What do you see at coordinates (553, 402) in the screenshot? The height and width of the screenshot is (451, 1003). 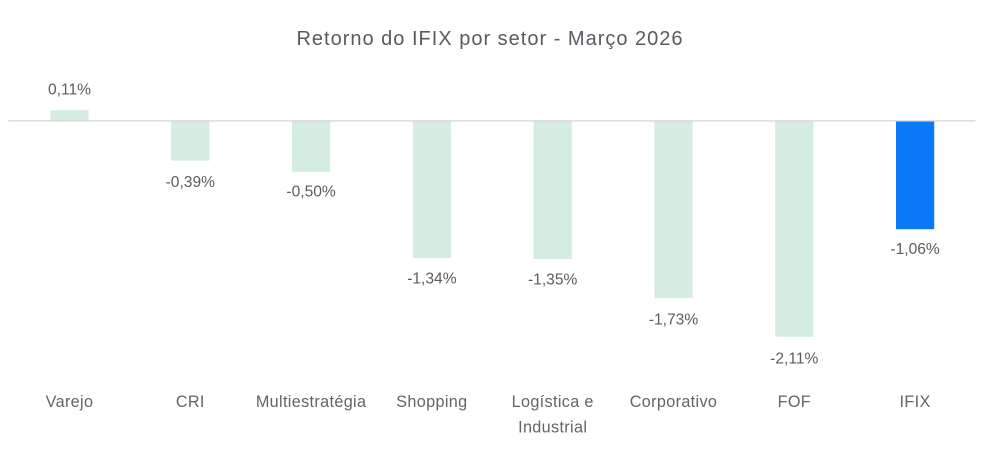 I see `svg-text: Logística e` at bounding box center [553, 402].